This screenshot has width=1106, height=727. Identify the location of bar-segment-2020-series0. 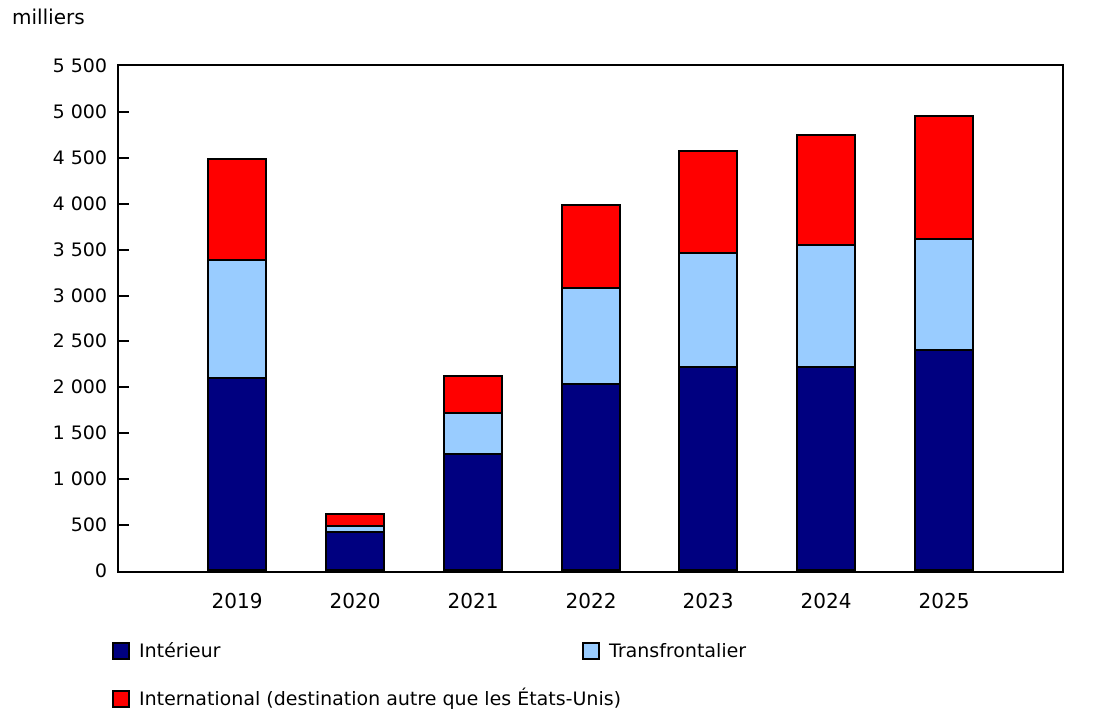
(355, 551).